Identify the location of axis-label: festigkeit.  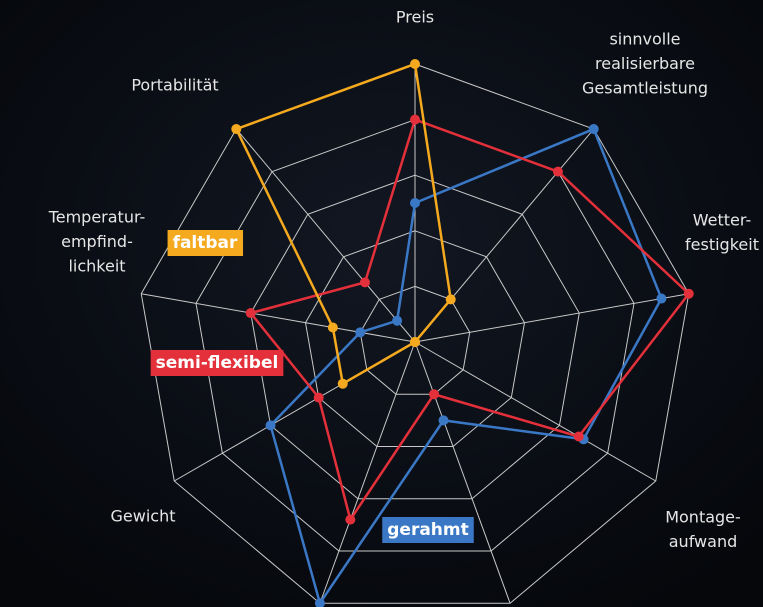
(722, 244).